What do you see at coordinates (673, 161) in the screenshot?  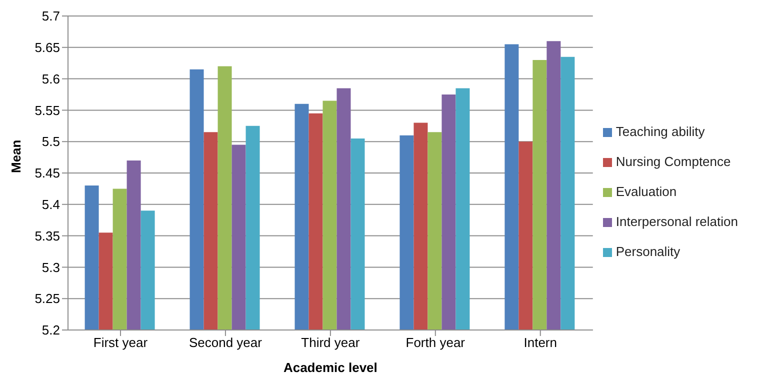 I see `legend-label: Nursing Comptence` at bounding box center [673, 161].